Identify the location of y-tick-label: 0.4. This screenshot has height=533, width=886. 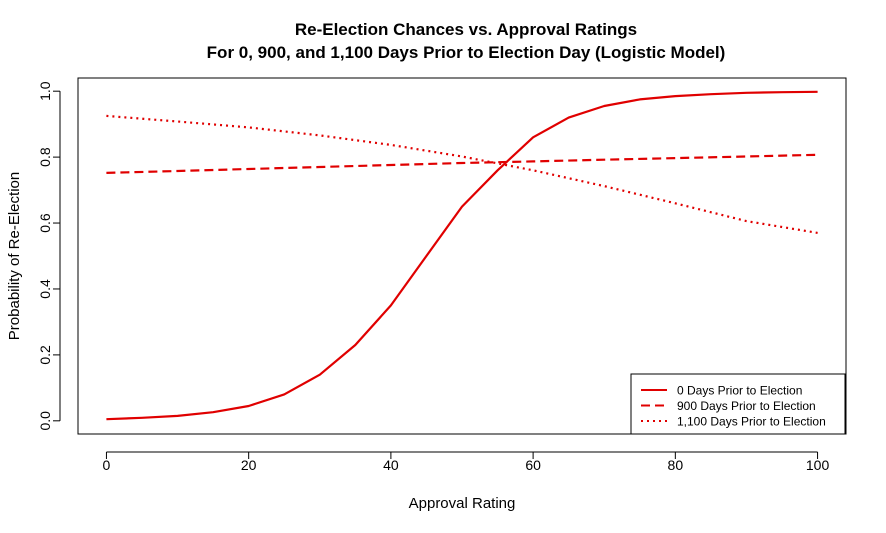
(45, 289).